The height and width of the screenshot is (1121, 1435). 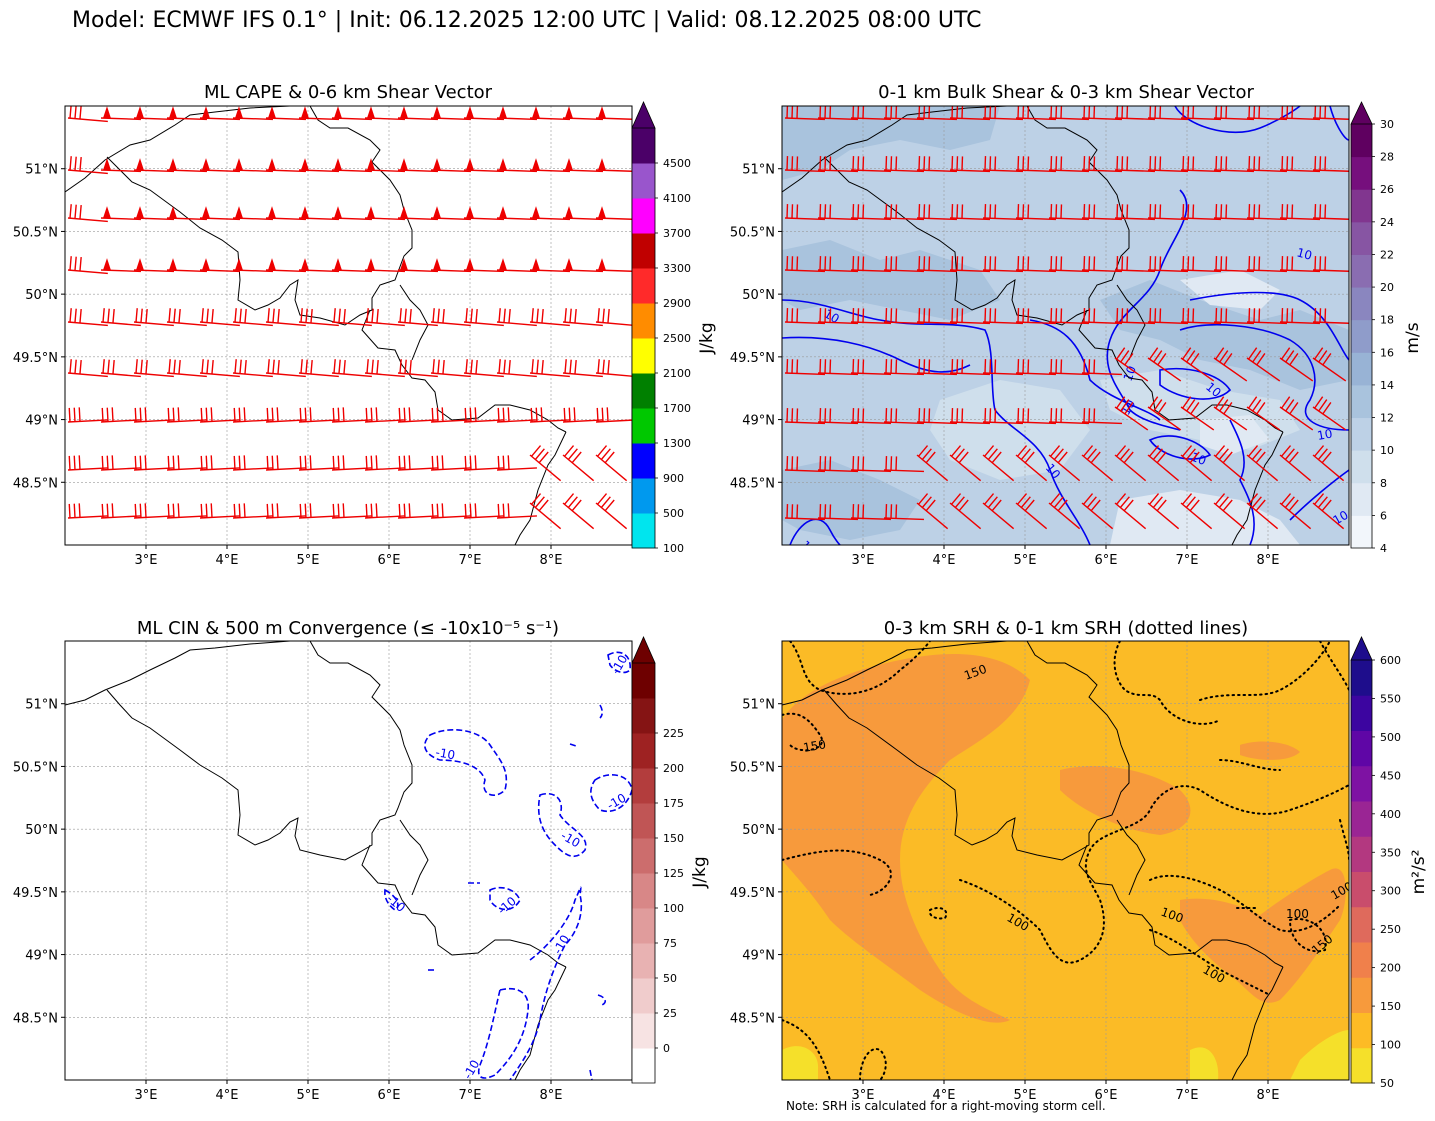 I want to click on colorbar-tick-label: 450, so click(x=1390, y=775).